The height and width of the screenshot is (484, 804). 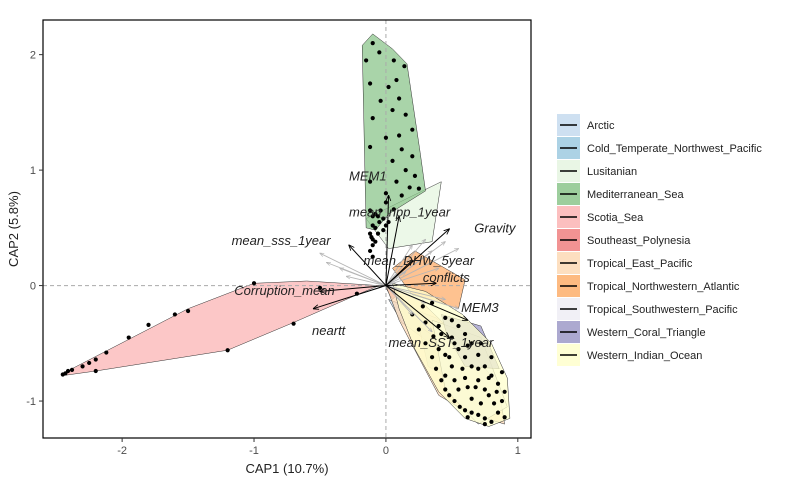 What do you see at coordinates (398, 273) in the screenshot?
I see `vector-mean-dhw-5year` at bounding box center [398, 273].